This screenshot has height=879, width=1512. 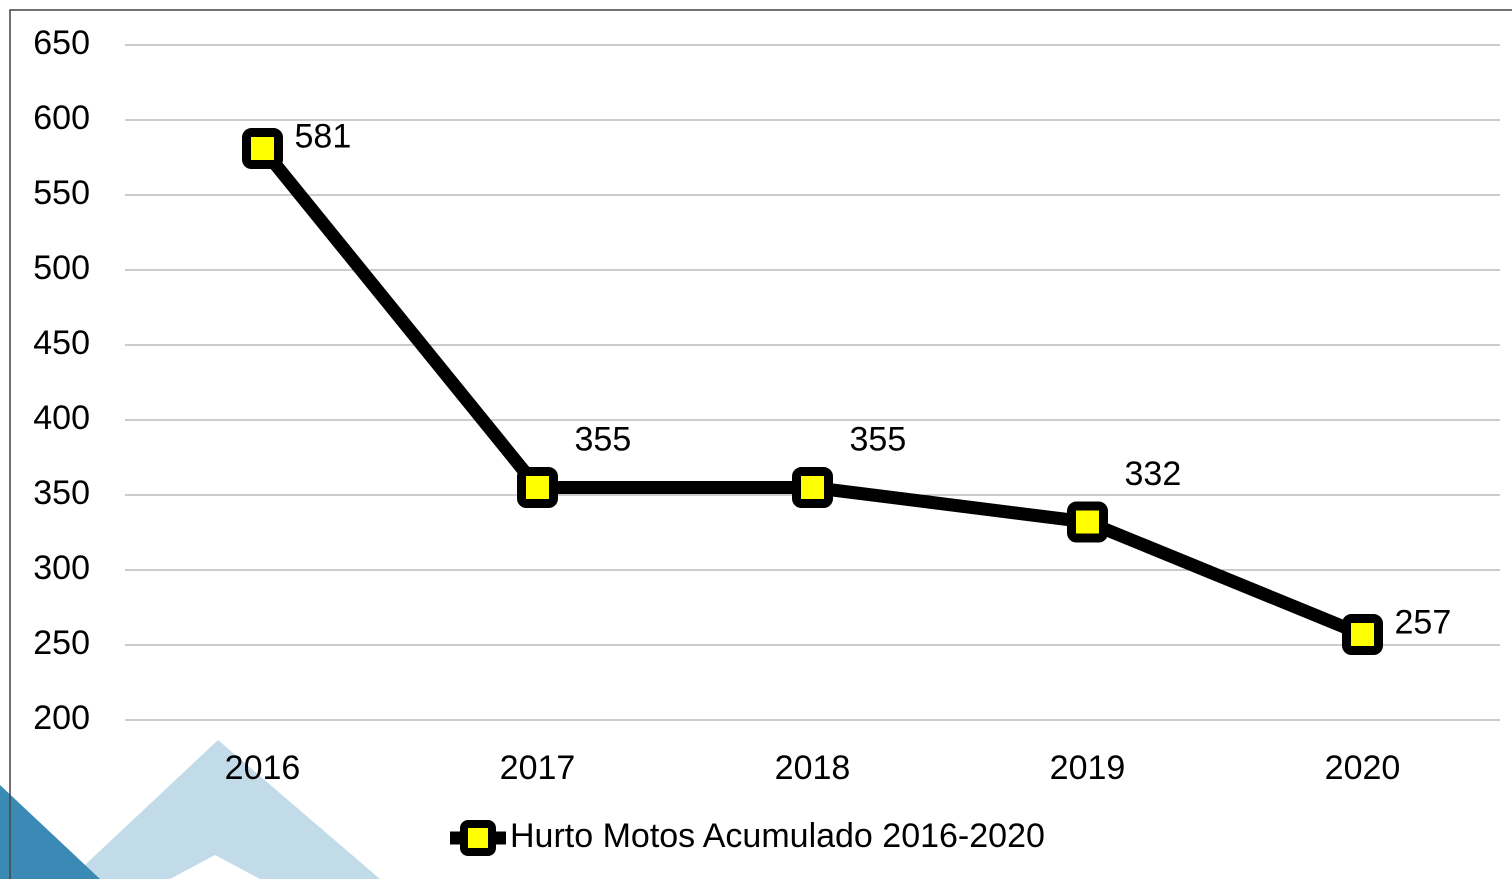 What do you see at coordinates (61, 718) in the screenshot?
I see `y-tick-label: 200` at bounding box center [61, 718].